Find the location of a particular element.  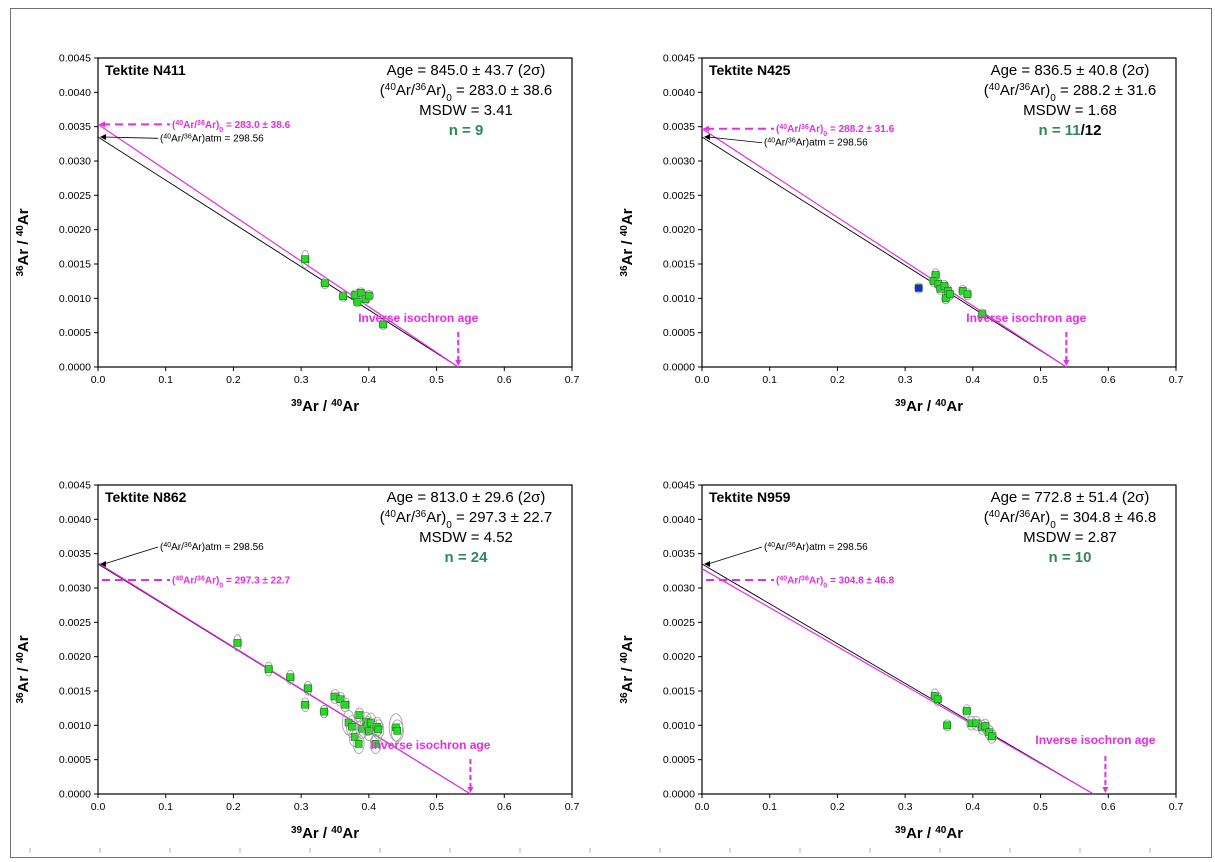

y-tick-label: 0.0040 is located at coordinates (679, 93).